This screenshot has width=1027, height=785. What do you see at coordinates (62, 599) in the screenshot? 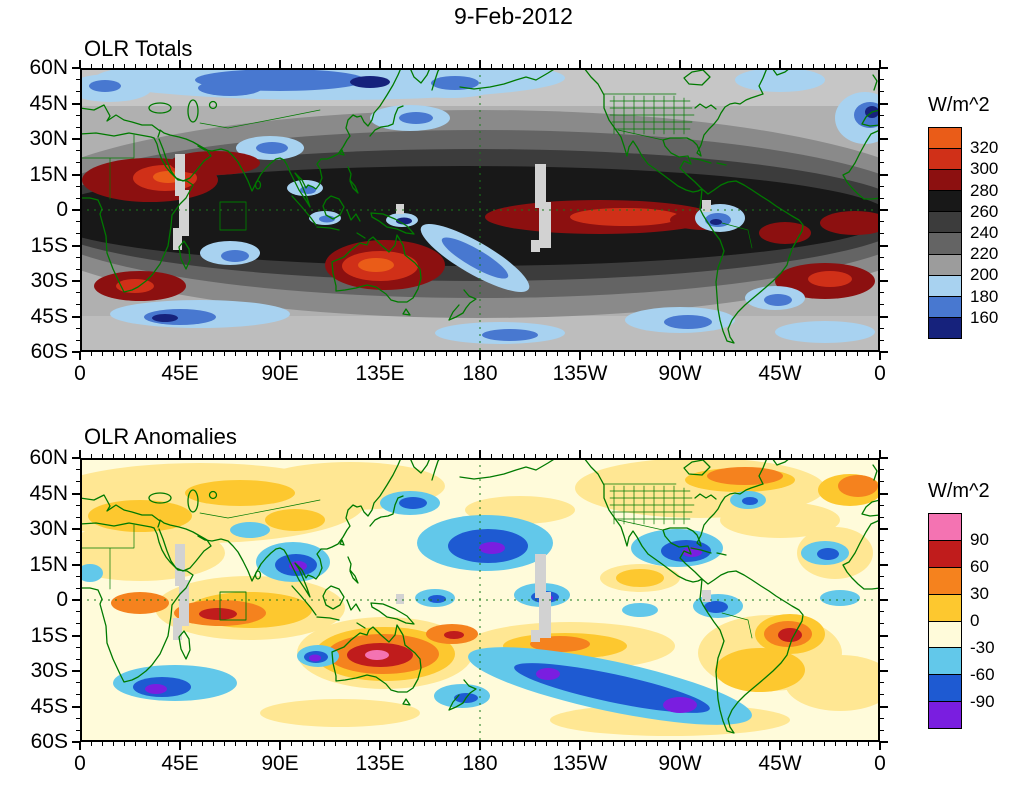
I see `y-tick-label: 0` at bounding box center [62, 599].